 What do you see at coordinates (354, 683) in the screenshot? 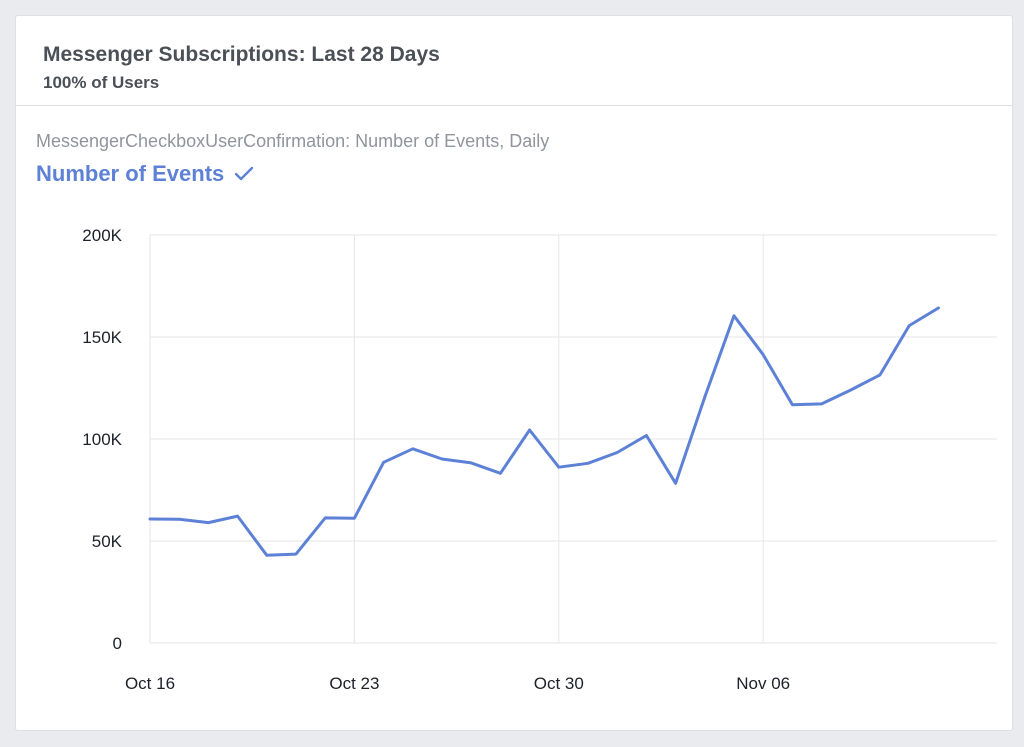
I see `x-tick-label: Oct 23` at bounding box center [354, 683].